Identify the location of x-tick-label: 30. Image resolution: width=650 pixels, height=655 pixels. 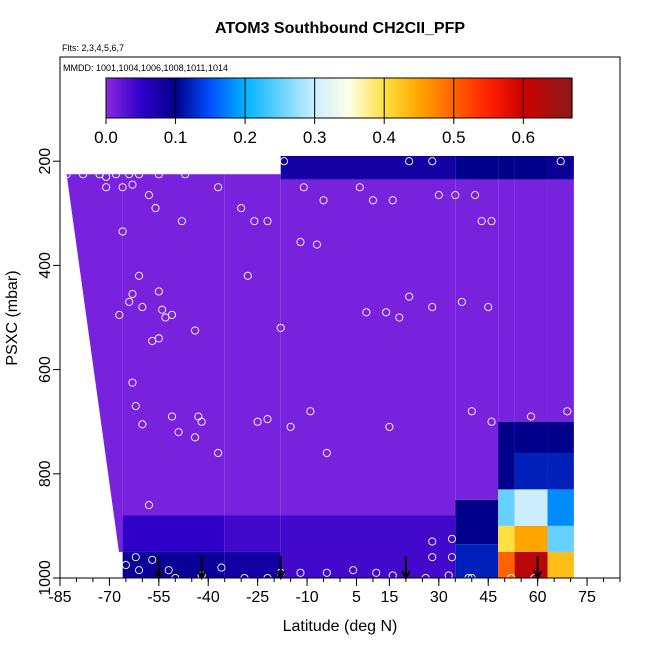
(439, 597).